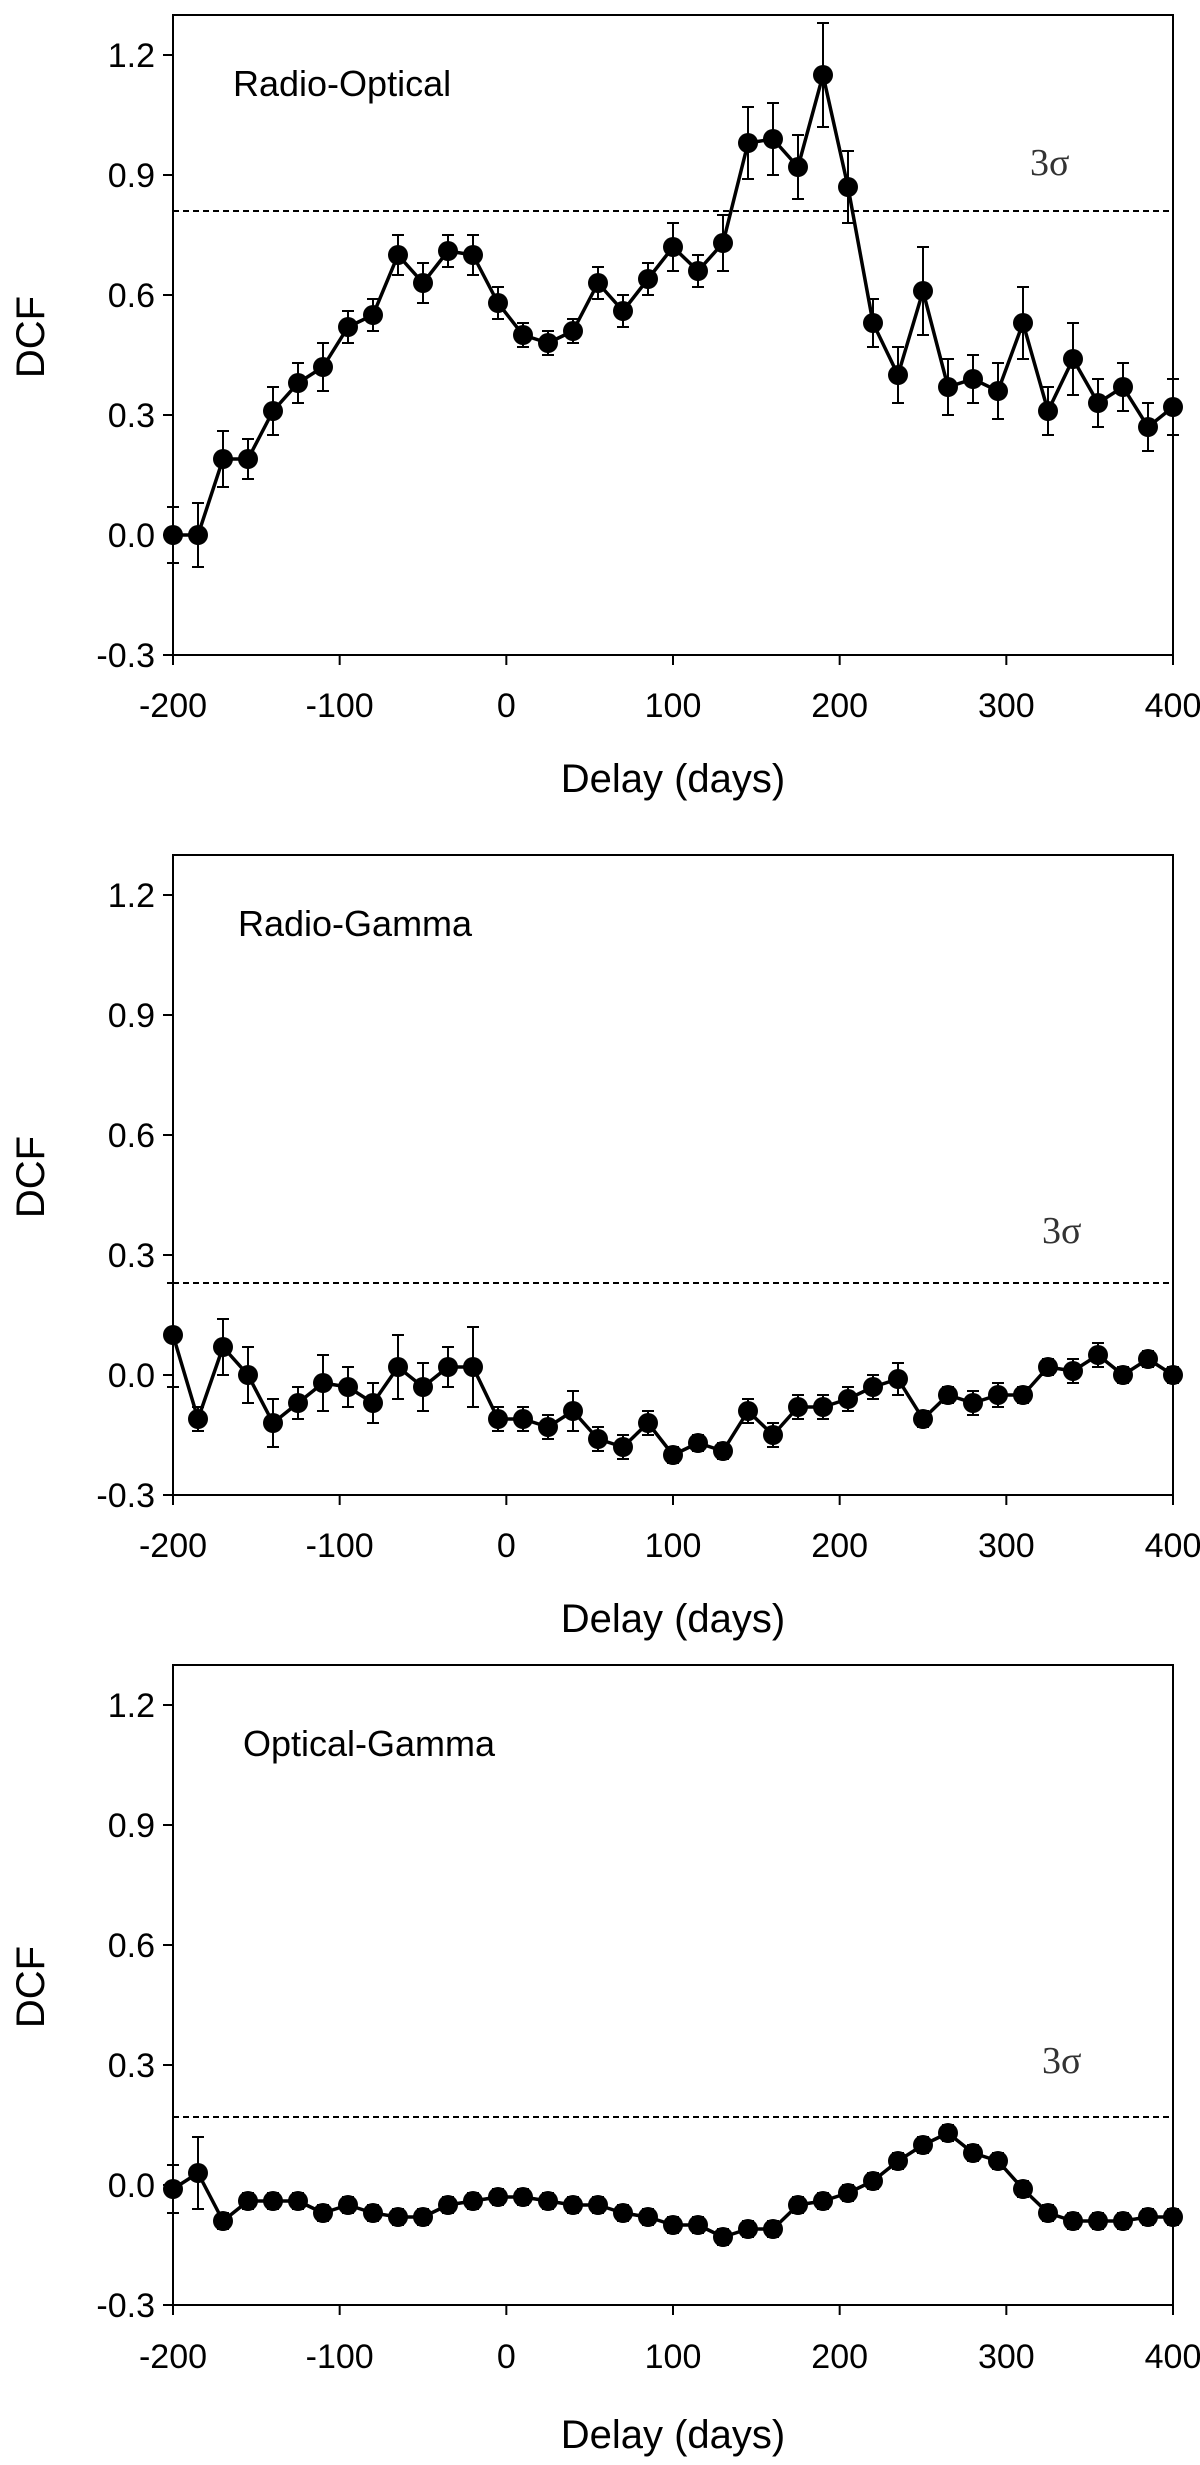 This screenshot has height=2465, width=1200. Describe the element at coordinates (131, 1826) in the screenshot. I see `y-tick-label: 0.9` at that location.